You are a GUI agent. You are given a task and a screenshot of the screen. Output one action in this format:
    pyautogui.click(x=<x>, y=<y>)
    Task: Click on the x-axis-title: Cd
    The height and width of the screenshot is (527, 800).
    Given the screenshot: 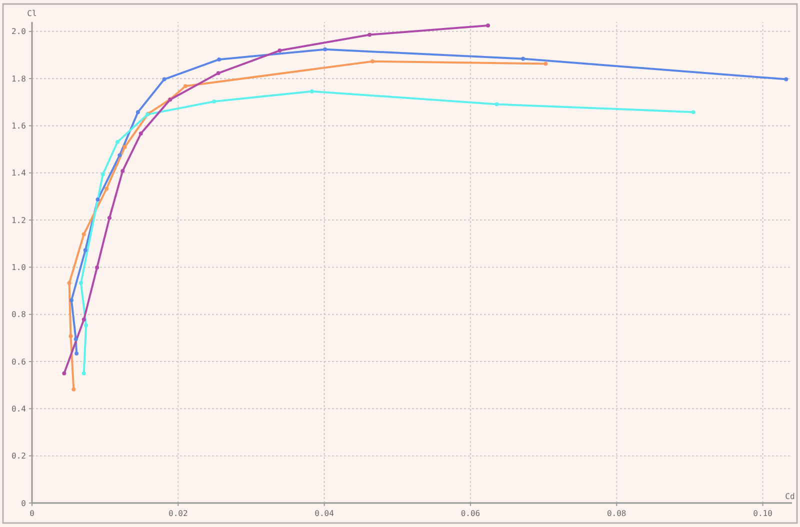 What is the action you would take?
    pyautogui.click(x=790, y=496)
    